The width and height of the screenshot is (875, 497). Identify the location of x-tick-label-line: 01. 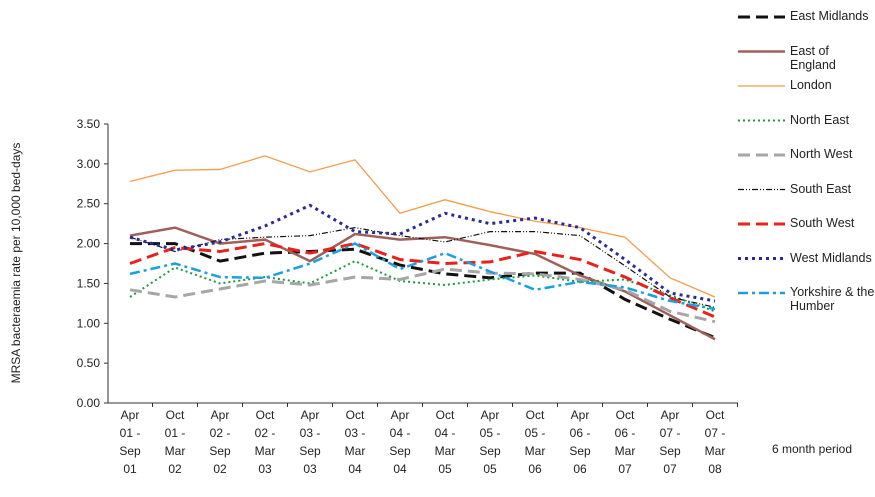
(130, 469).